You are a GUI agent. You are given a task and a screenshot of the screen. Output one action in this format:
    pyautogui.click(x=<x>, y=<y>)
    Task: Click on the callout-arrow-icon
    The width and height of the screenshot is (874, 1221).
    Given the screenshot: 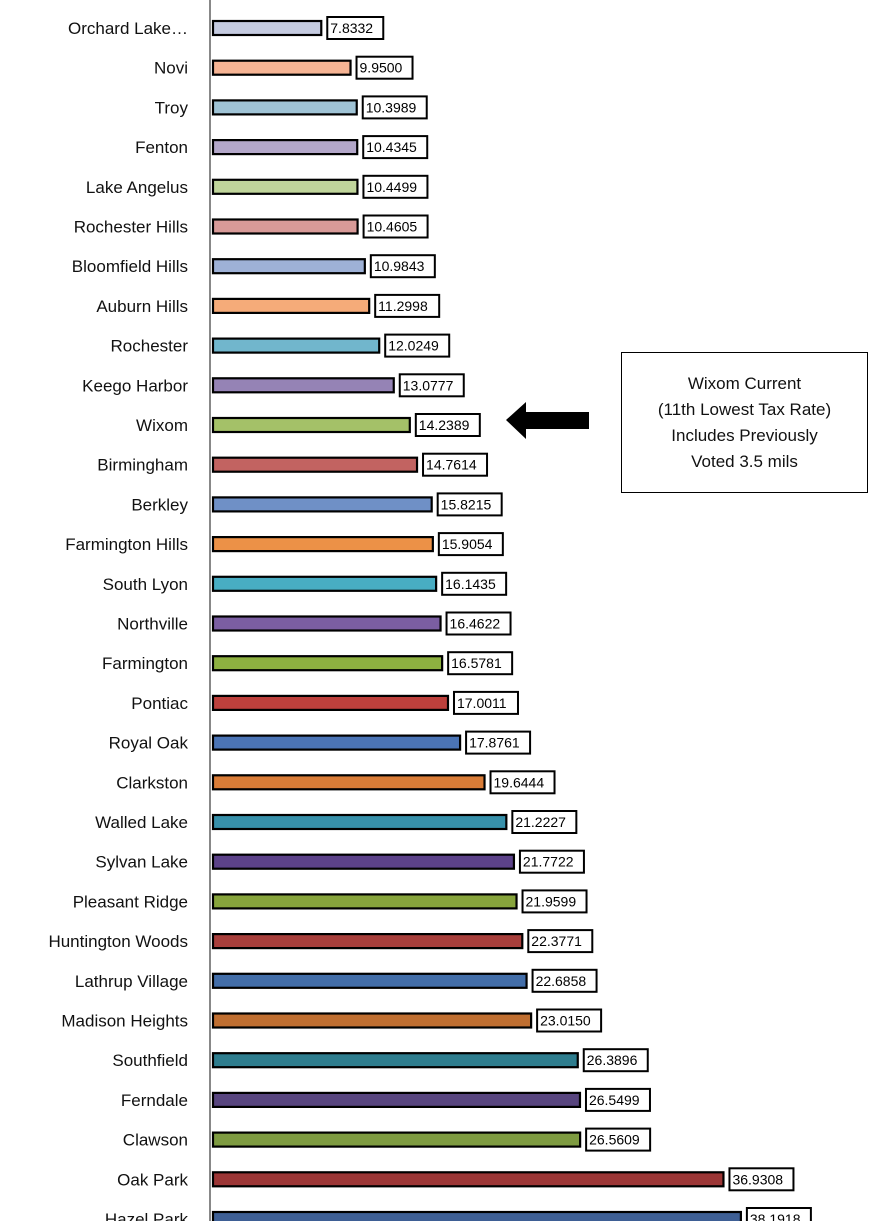 What is the action you would take?
    pyautogui.click(x=547, y=420)
    